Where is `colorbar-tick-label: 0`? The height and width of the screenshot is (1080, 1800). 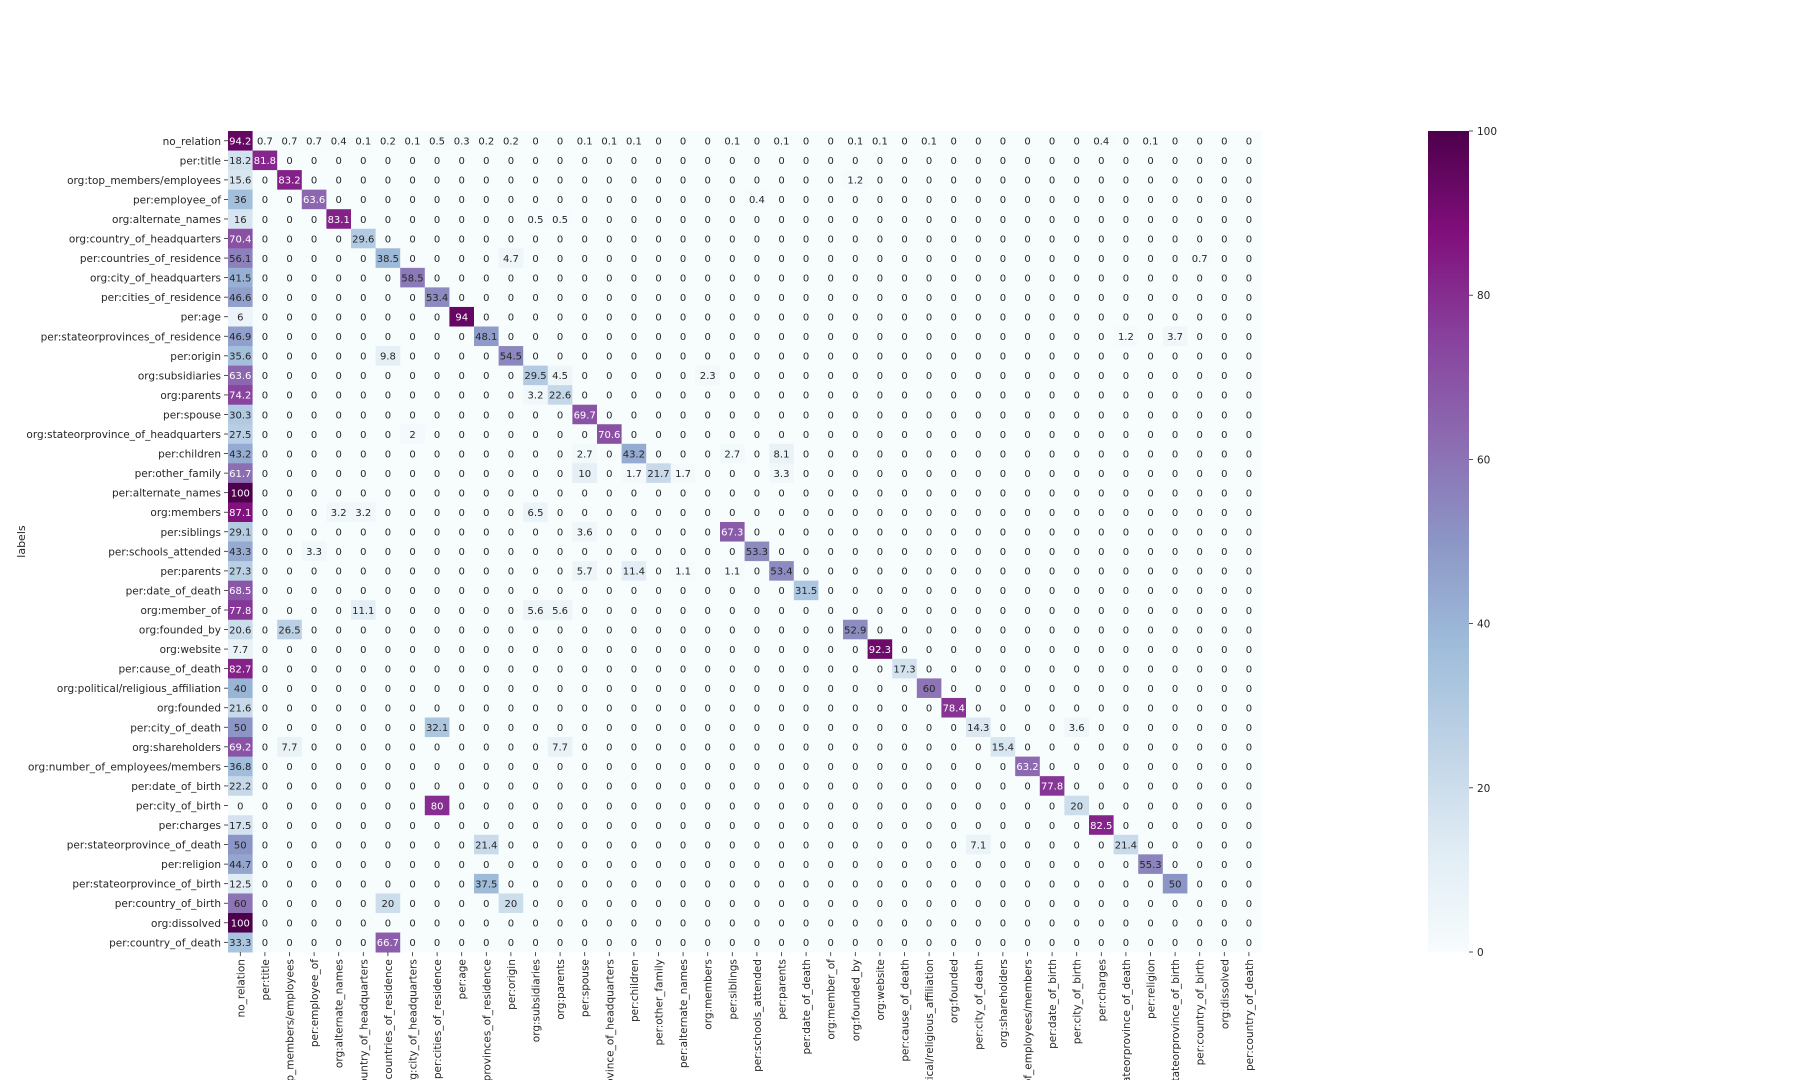 colorbar-tick-label: 0 is located at coordinates (1480, 953).